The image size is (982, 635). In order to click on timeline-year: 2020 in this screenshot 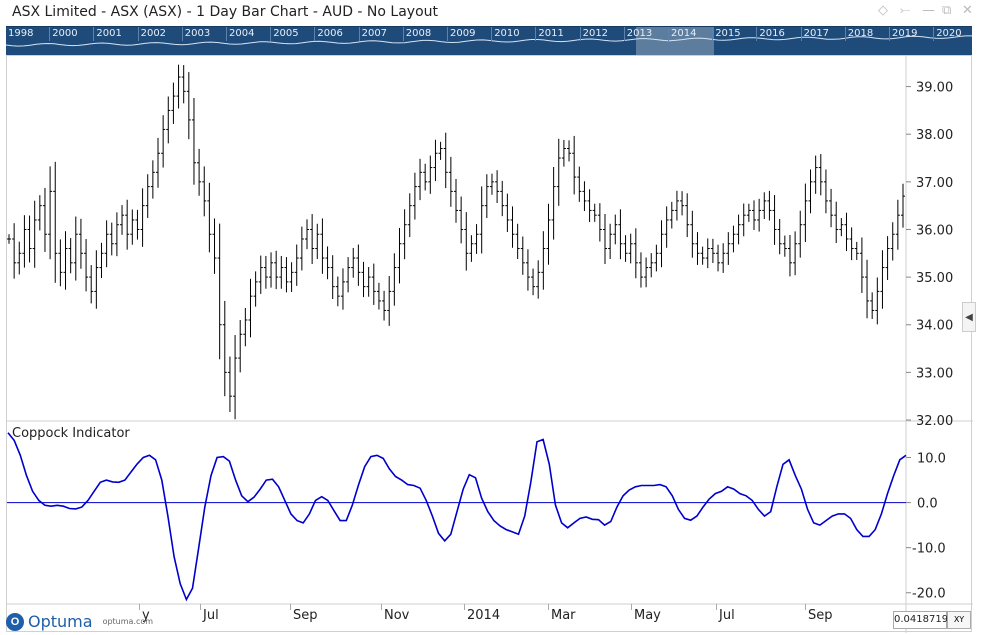, I will do `click(949, 33)`.